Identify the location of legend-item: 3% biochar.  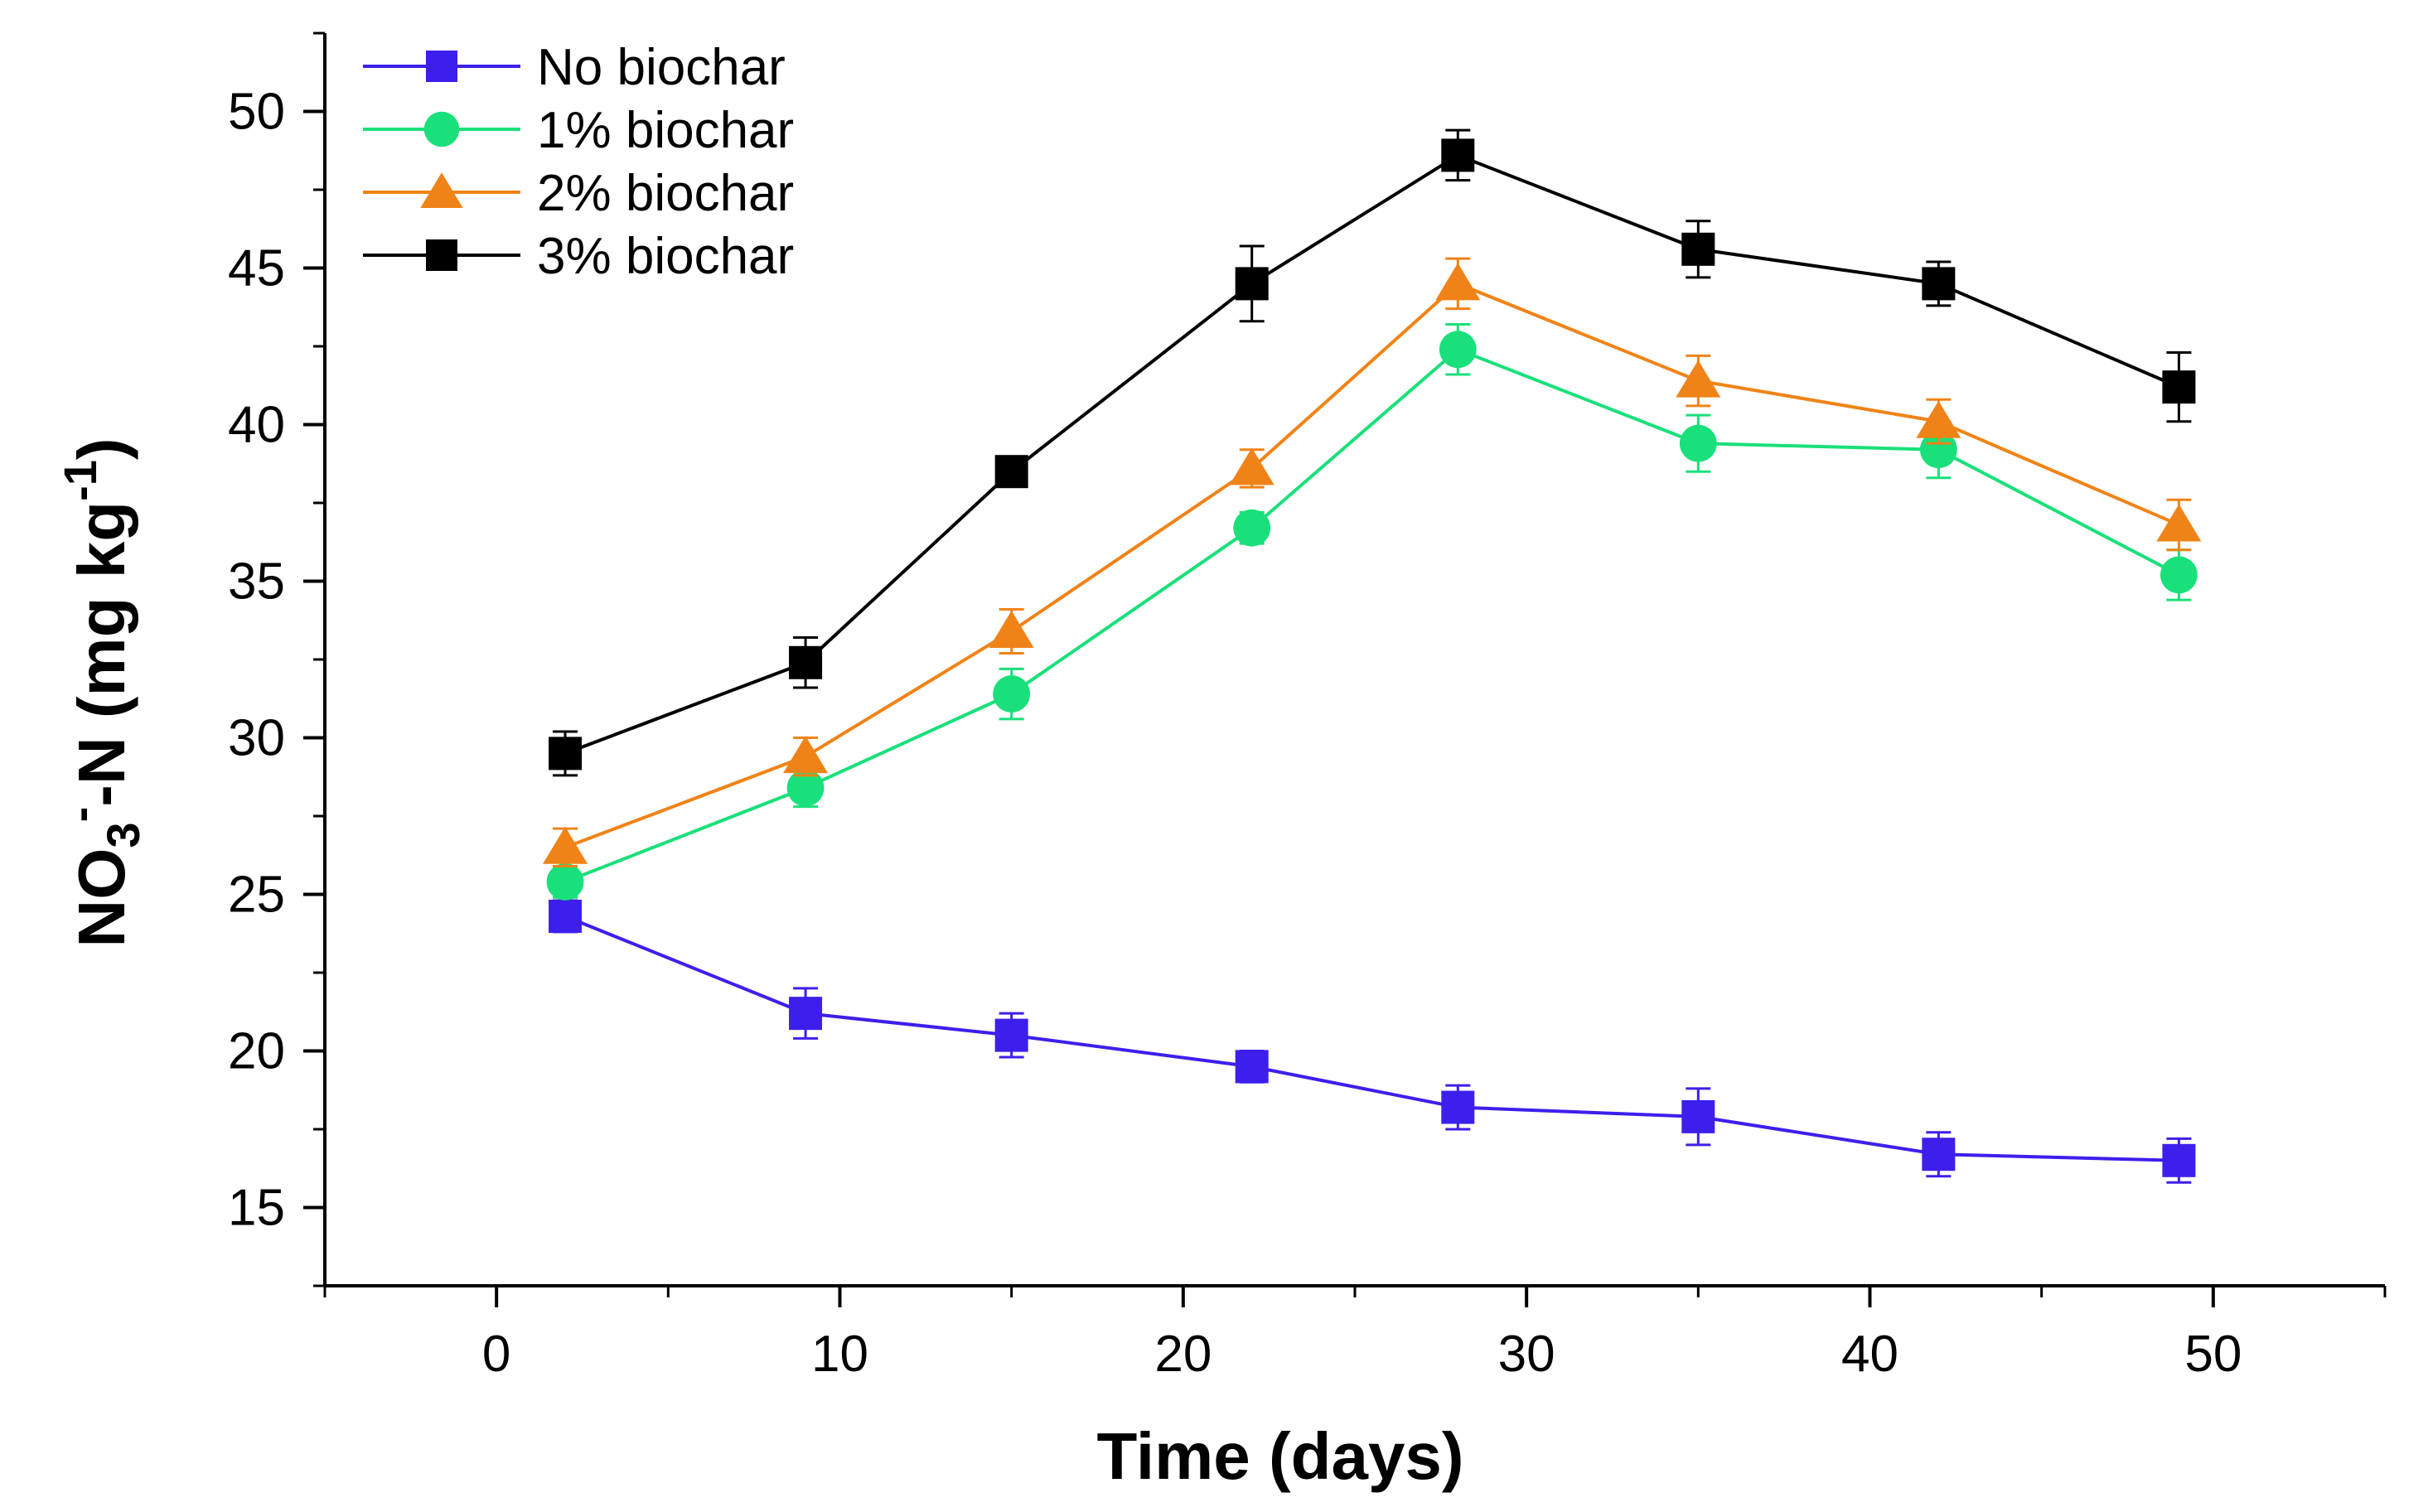
(578, 256).